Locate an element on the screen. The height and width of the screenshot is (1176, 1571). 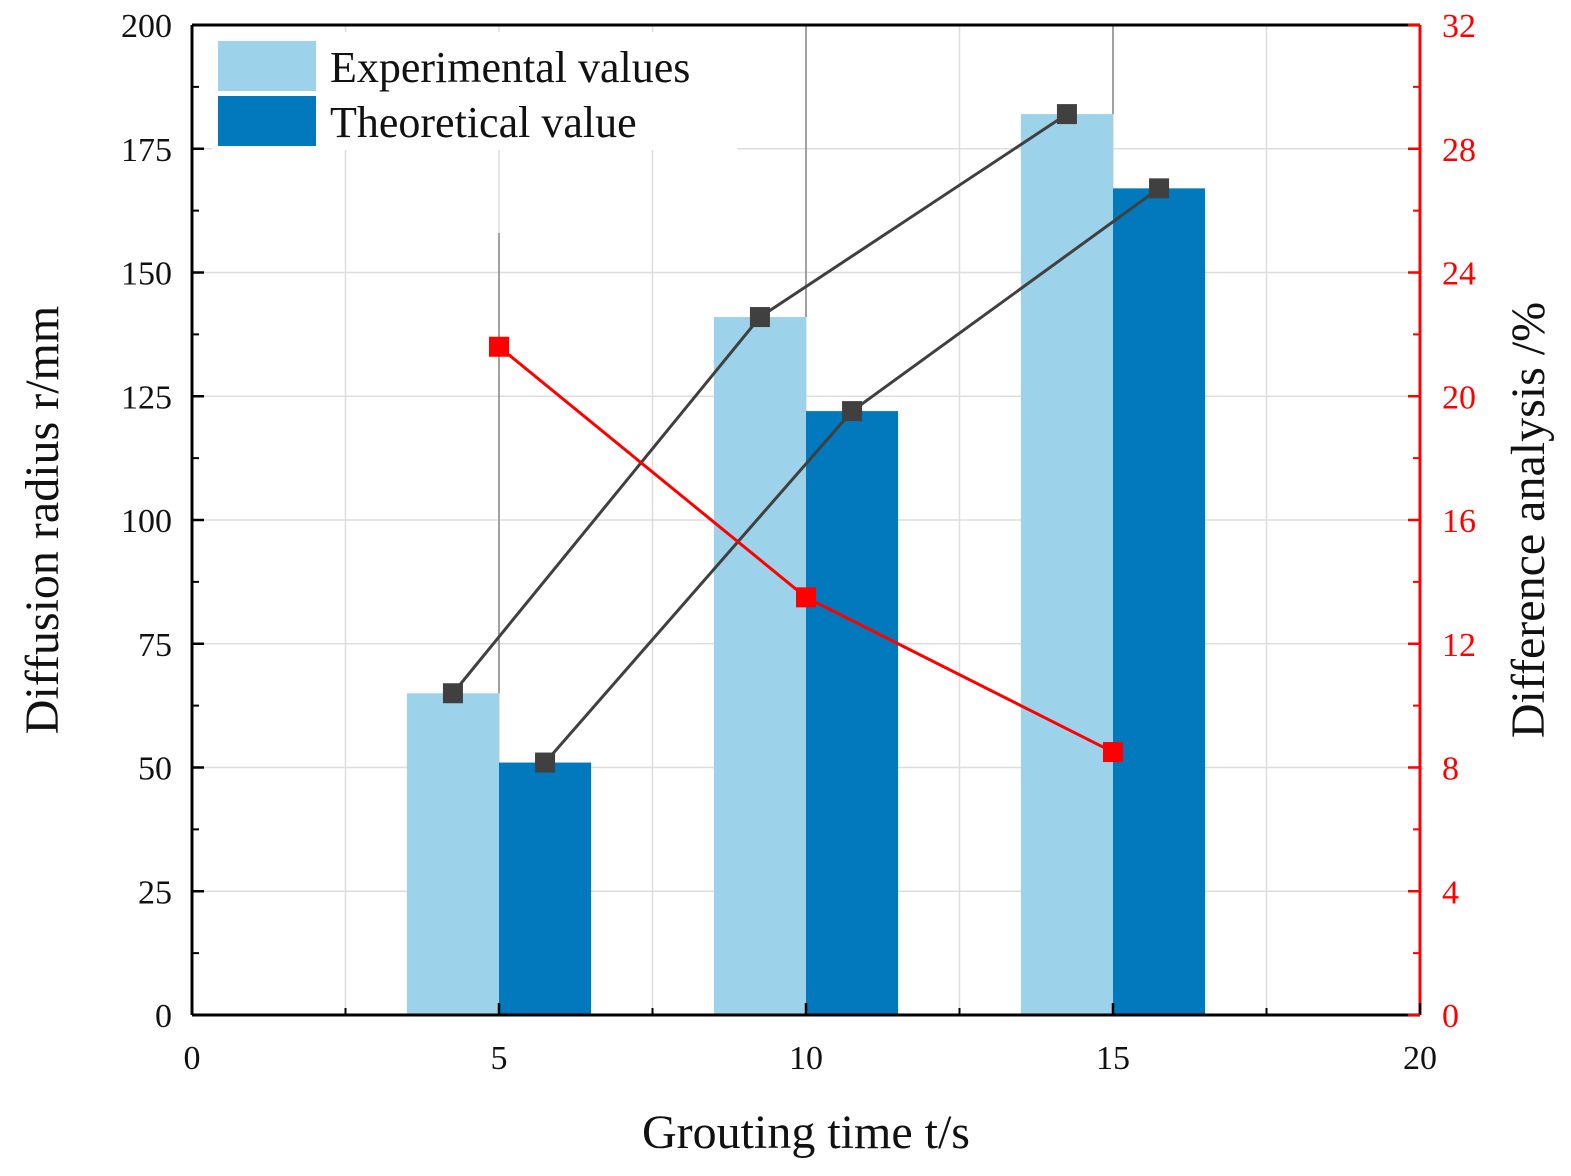
y2-tick-label: 12 is located at coordinates (1459, 645).